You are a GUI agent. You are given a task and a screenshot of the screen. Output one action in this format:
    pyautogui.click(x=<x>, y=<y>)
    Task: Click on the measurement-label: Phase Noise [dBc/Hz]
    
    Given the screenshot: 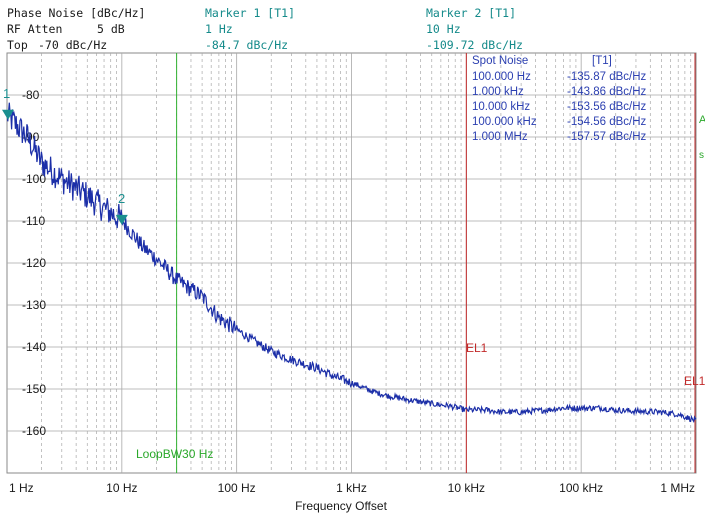 What is the action you would take?
    pyautogui.click(x=76, y=13)
    